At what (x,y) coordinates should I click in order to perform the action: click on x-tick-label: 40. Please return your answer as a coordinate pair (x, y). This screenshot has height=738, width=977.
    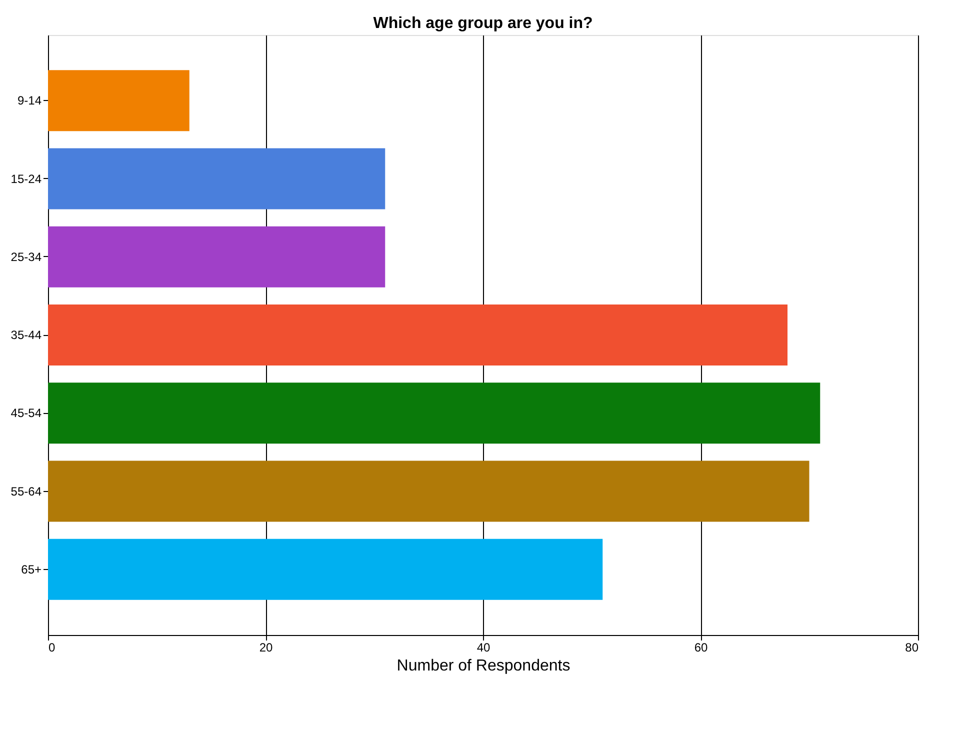
    Looking at the image, I should click on (483, 647).